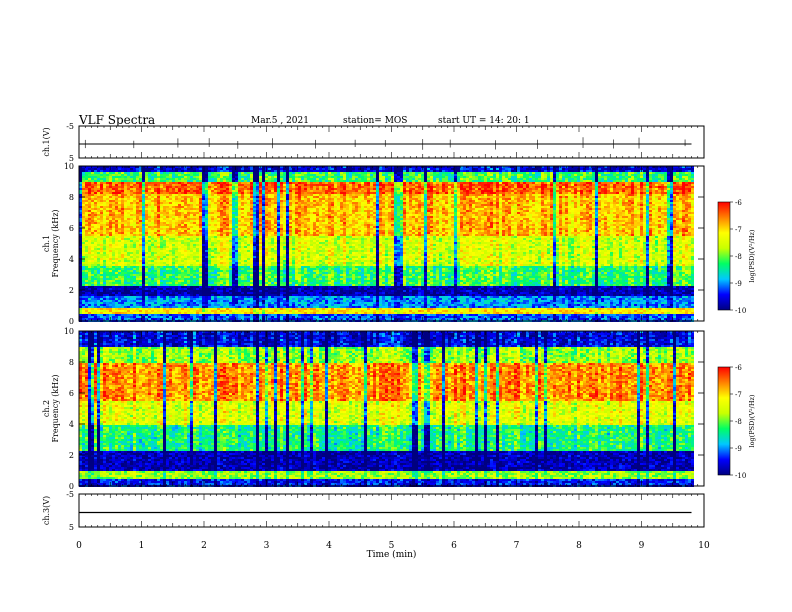 Image resolution: width=792 pixels, height=612 pixels. I want to click on x-tick-label: 10, so click(704, 546).